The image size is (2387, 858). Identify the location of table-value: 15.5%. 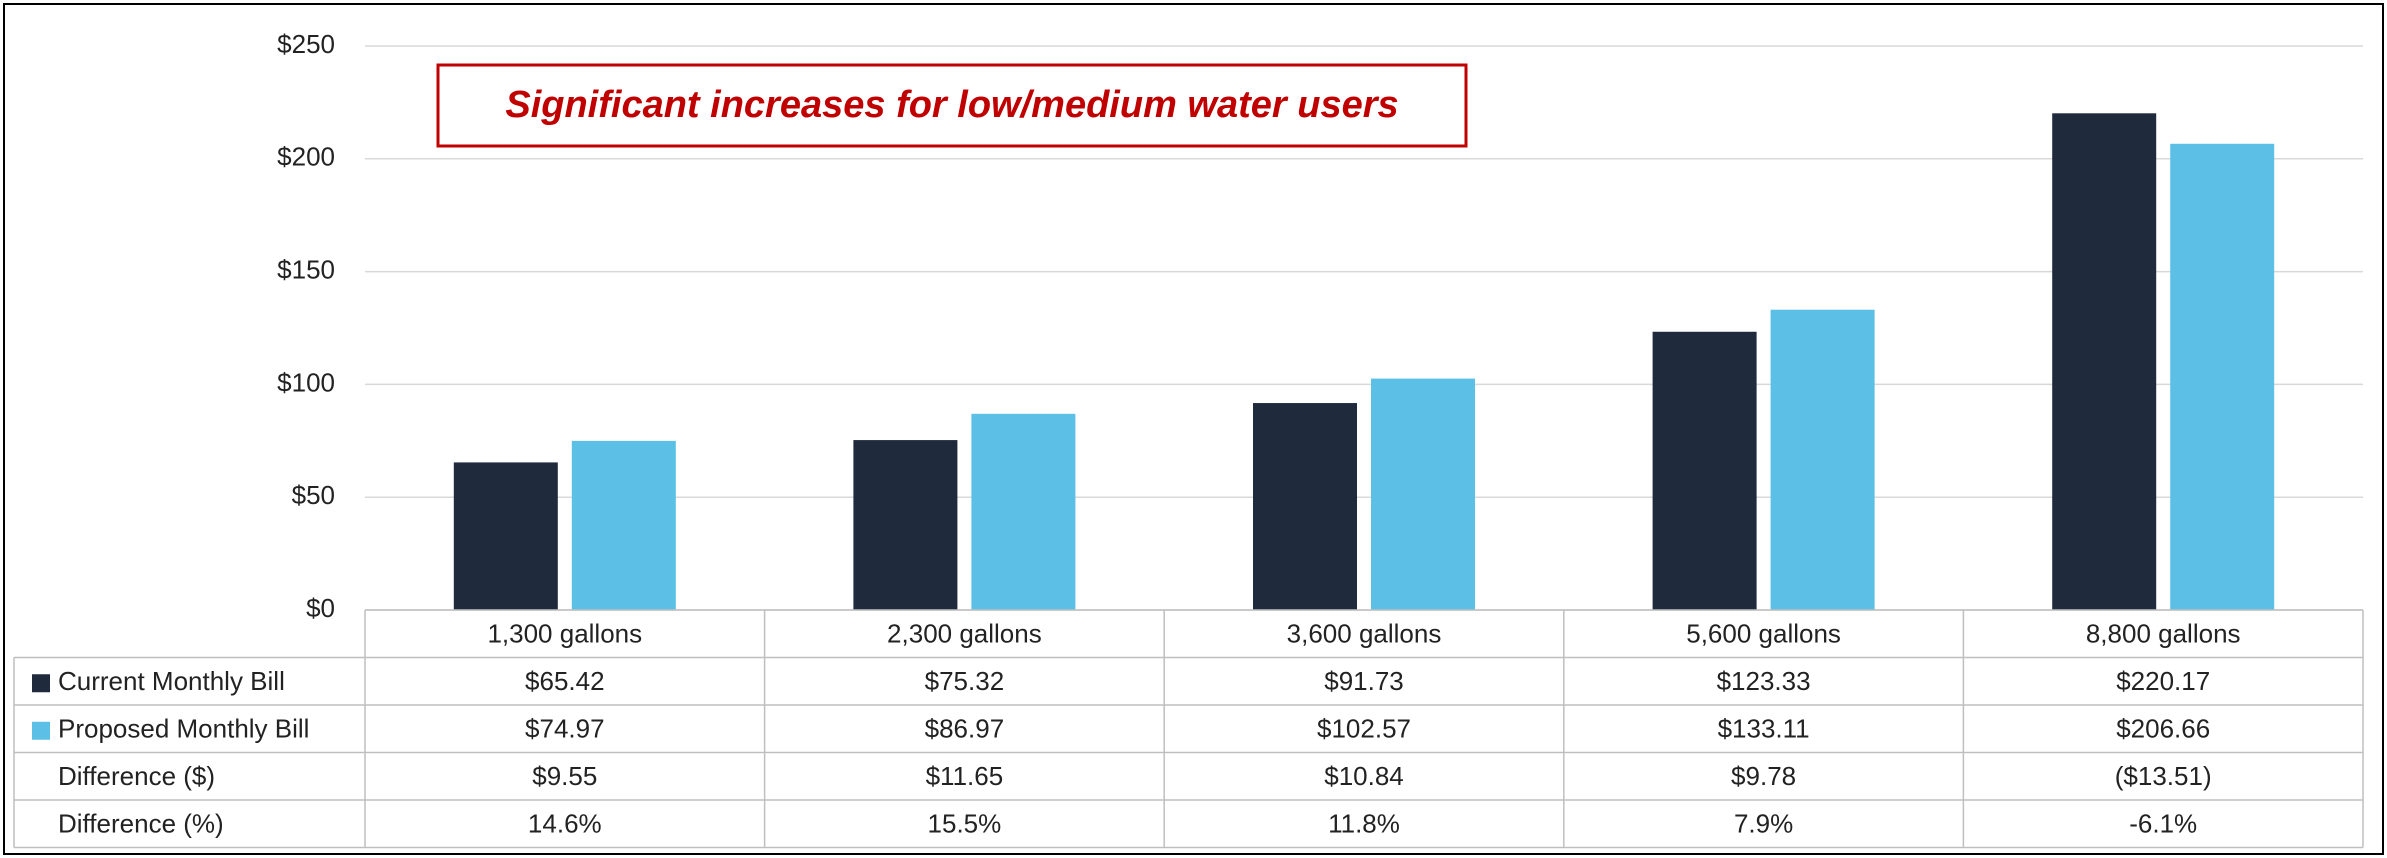
(965, 824).